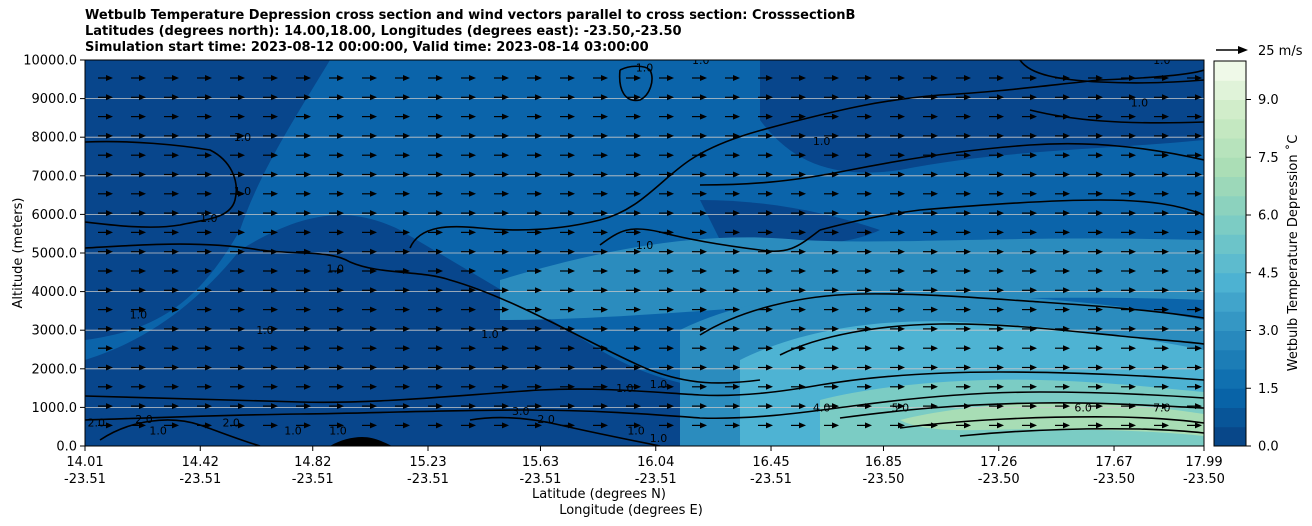 The width and height of the screenshot is (1312, 526). I want to click on x-tick-label-lat: 15.23, so click(427, 462).